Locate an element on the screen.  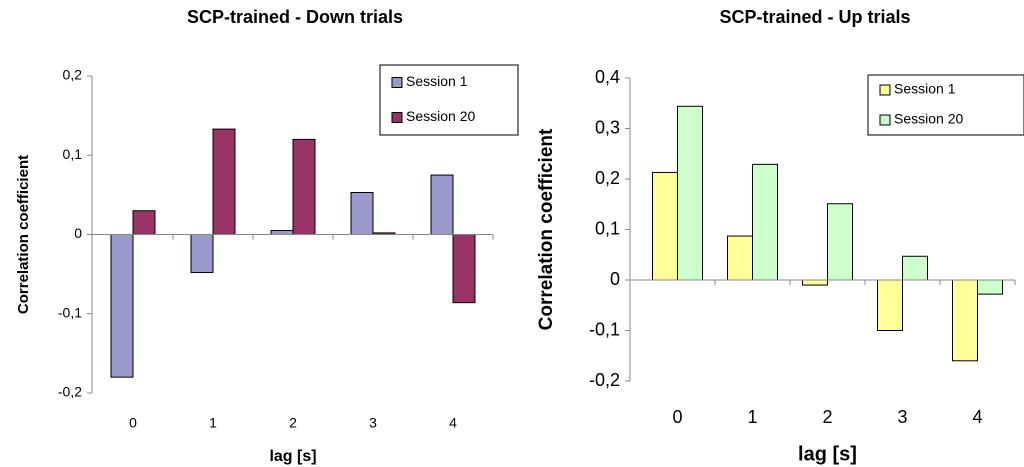
chart-title: SCP-trained - Down trials is located at coordinates (295, 17).